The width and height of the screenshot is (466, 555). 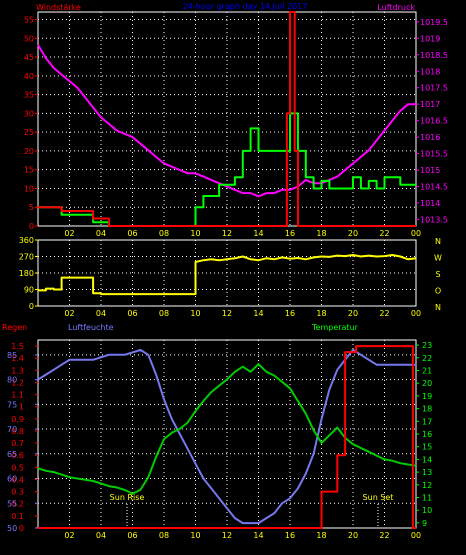 What do you see at coordinates (427, 485) in the screenshot?
I see `y-tick-label: 12` at bounding box center [427, 485].